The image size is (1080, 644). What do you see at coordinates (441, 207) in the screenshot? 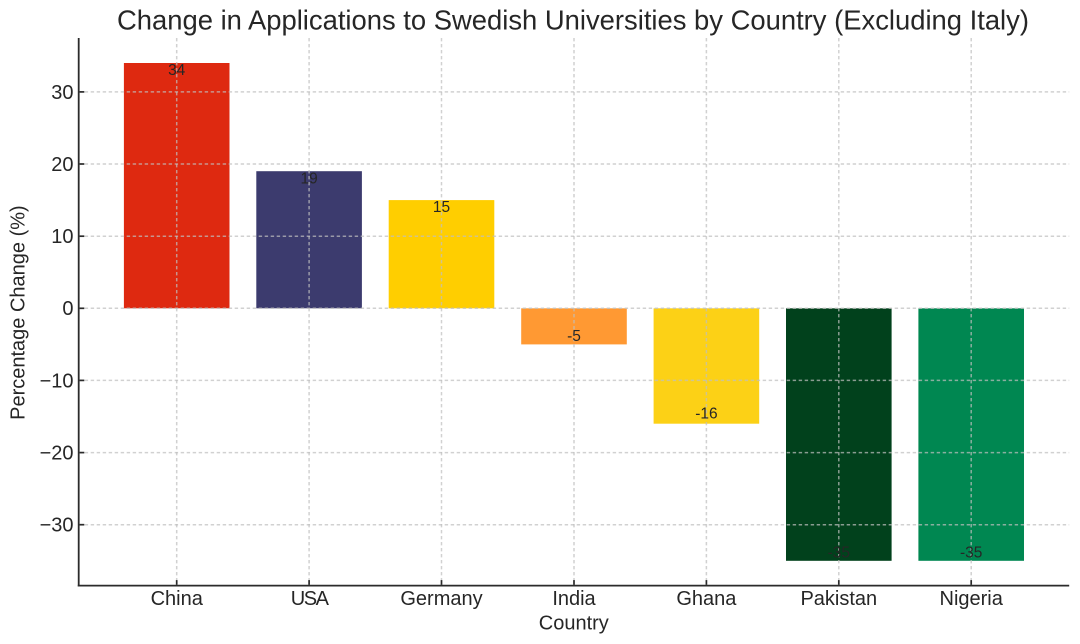
I see `svg-text: 15` at bounding box center [441, 207].